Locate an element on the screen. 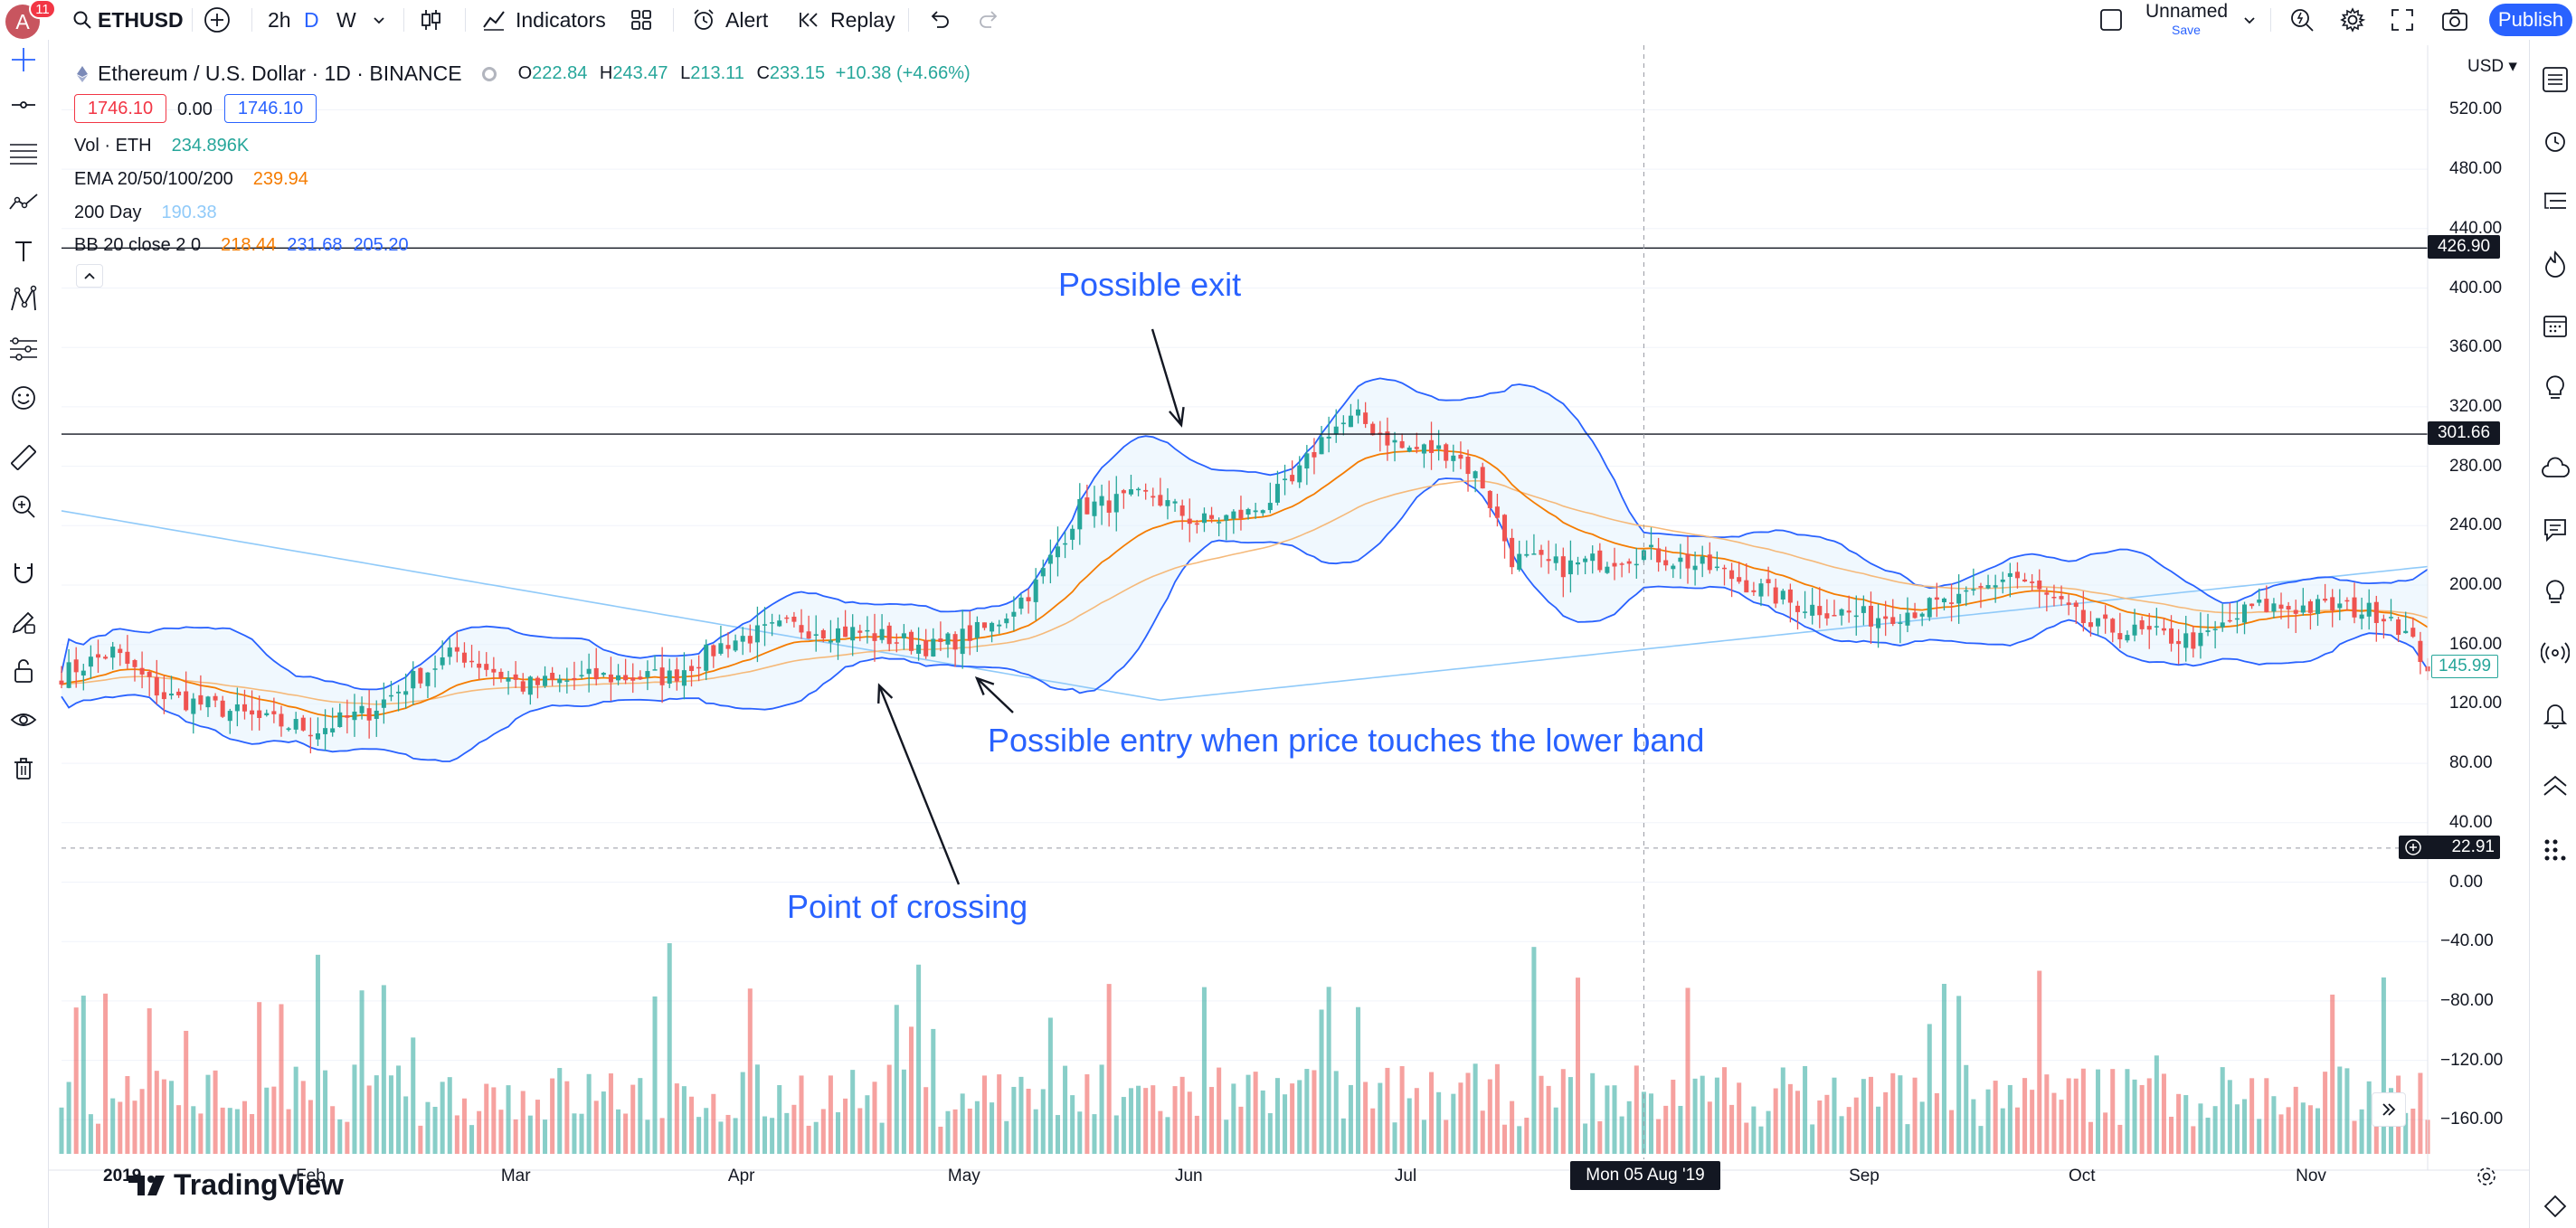 This screenshot has height=1228, width=2576. brush-tool is located at coordinates (23, 203).